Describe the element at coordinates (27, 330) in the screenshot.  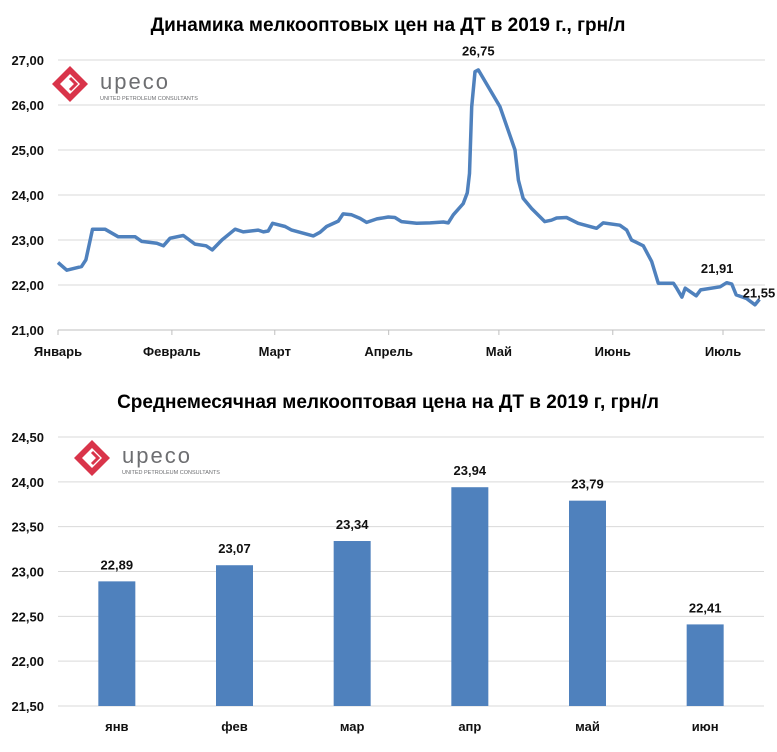
I see `y-tick-label: 21,00` at that location.